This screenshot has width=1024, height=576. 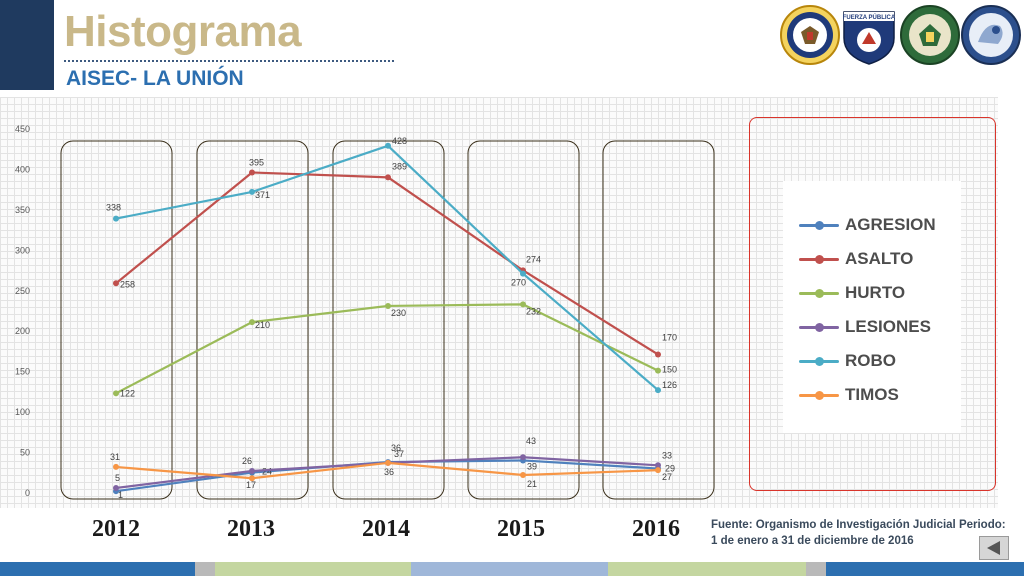 I want to click on y-tick-label: 400, so click(x=22, y=169).